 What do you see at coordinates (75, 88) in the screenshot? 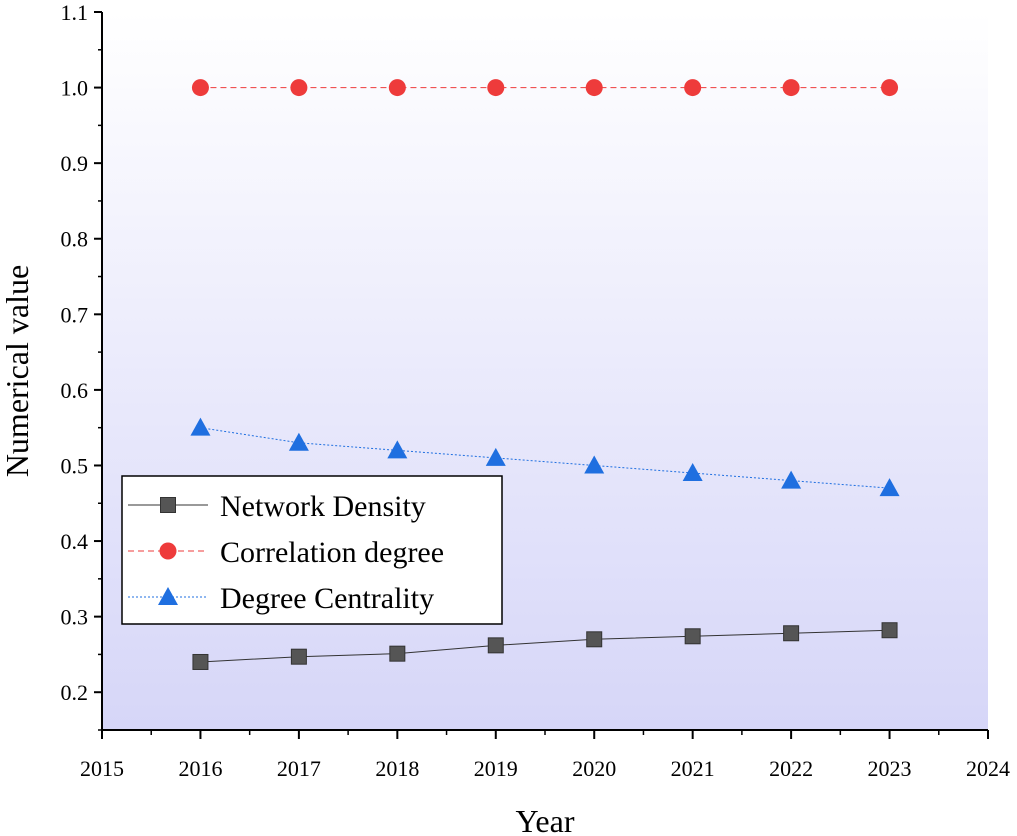
I see `y-tick-label: 1.0` at bounding box center [75, 88].